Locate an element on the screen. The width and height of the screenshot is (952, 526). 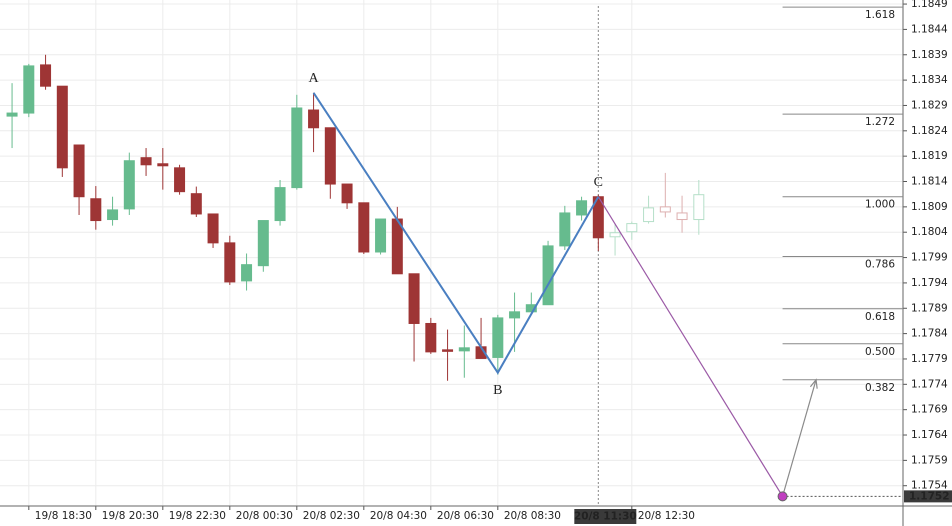
fib-label: 0.786 is located at coordinates (880, 265).